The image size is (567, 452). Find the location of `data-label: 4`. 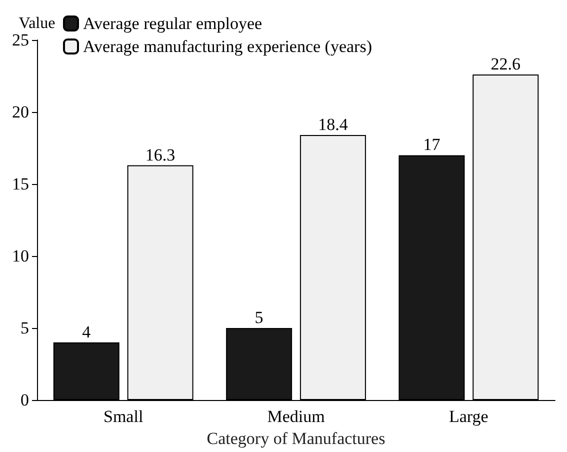

data-label: 4 is located at coordinates (87, 332).